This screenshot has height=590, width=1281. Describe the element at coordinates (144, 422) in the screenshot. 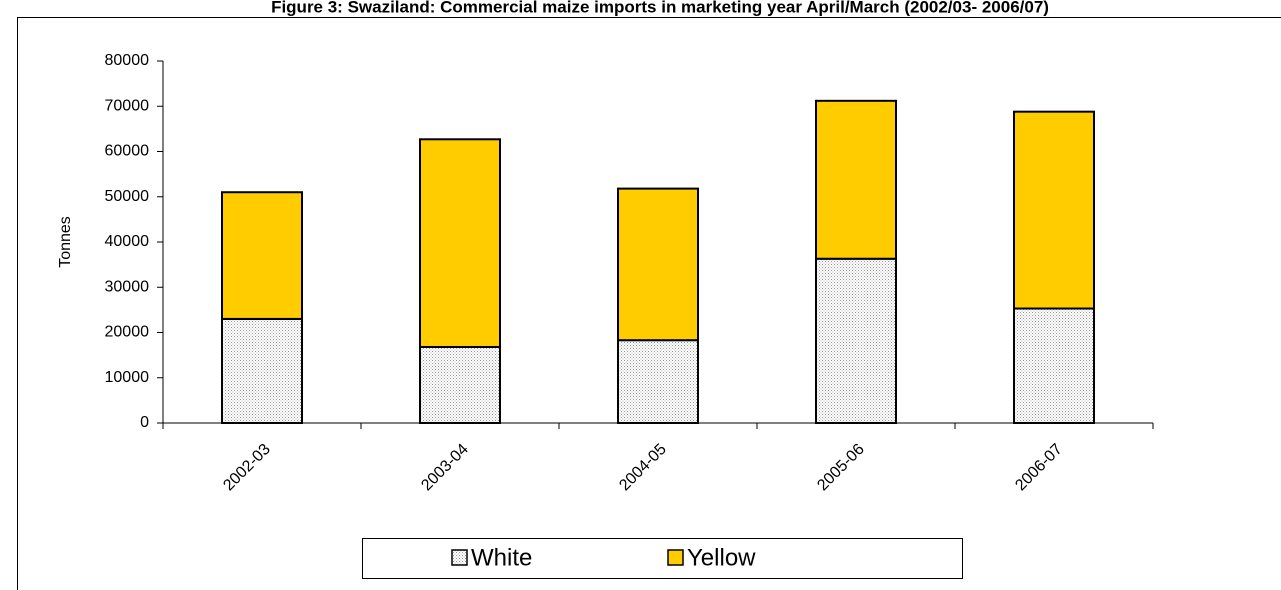

I see `y-tick-label: 0` at that location.